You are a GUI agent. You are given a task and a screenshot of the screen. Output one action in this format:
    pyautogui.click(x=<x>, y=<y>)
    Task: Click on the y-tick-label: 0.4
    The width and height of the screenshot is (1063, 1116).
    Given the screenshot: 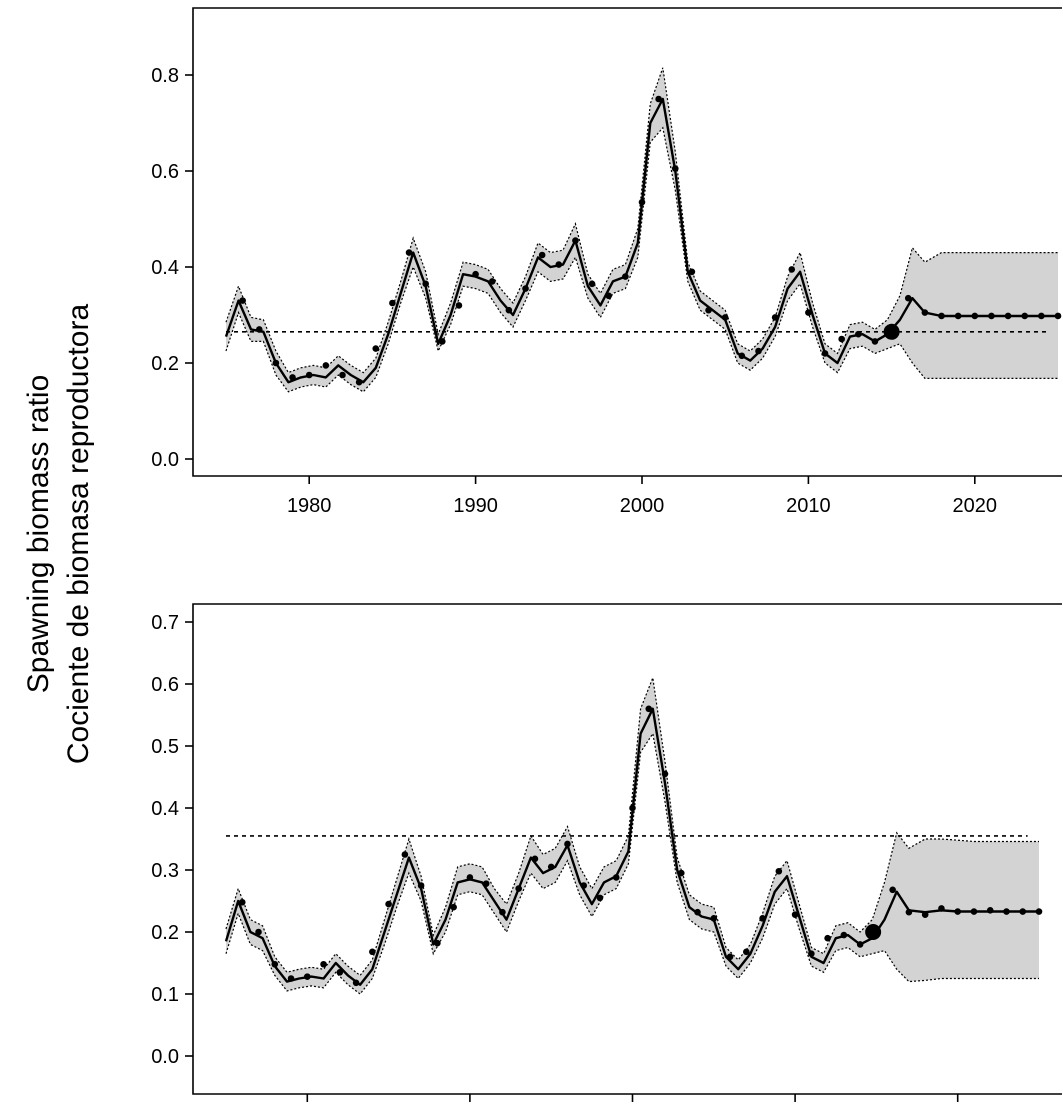 What is the action you would take?
    pyautogui.click(x=165, y=809)
    